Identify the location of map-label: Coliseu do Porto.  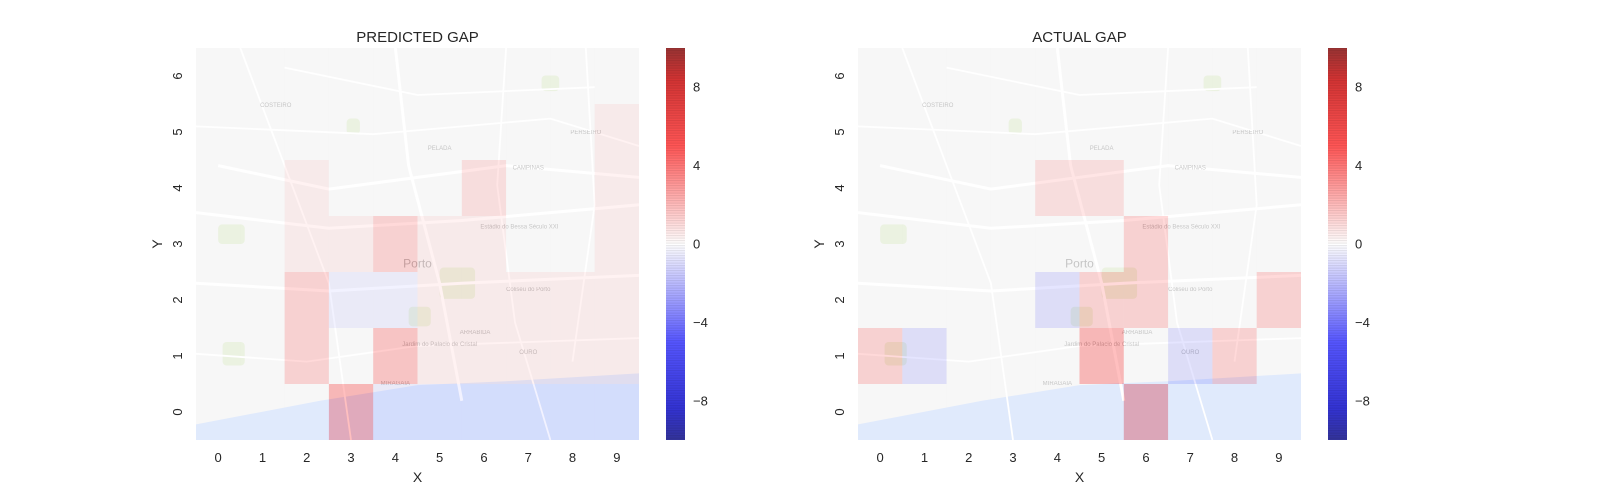
(1190, 290).